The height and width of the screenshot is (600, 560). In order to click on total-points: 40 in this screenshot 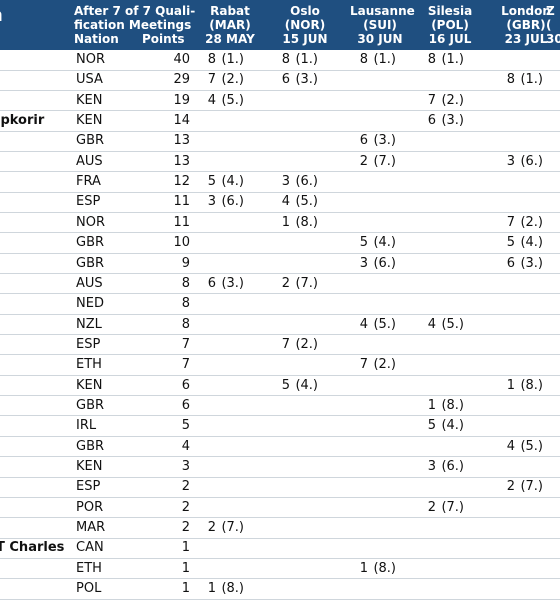, I will do `click(181, 59)`.